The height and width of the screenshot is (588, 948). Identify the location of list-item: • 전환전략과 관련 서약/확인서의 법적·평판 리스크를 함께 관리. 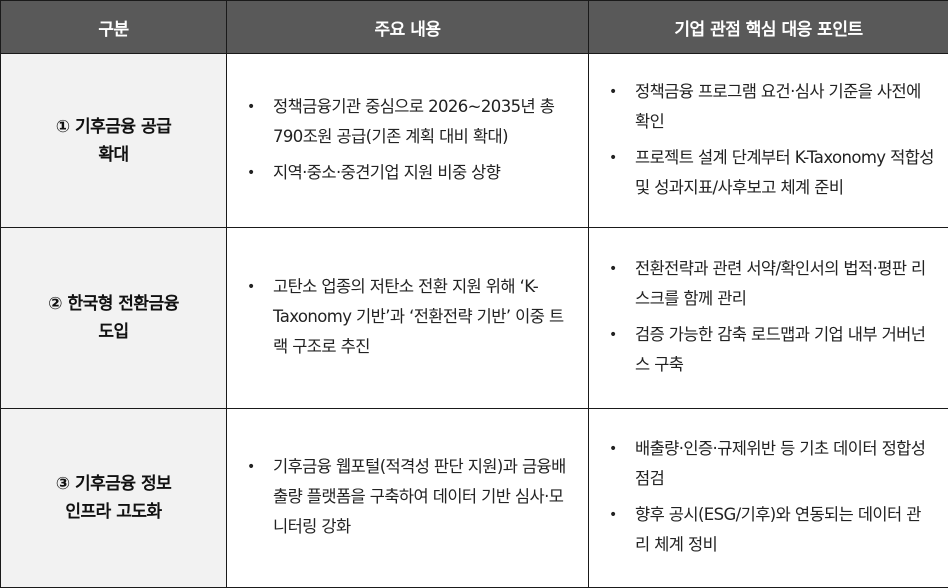
(767, 284).